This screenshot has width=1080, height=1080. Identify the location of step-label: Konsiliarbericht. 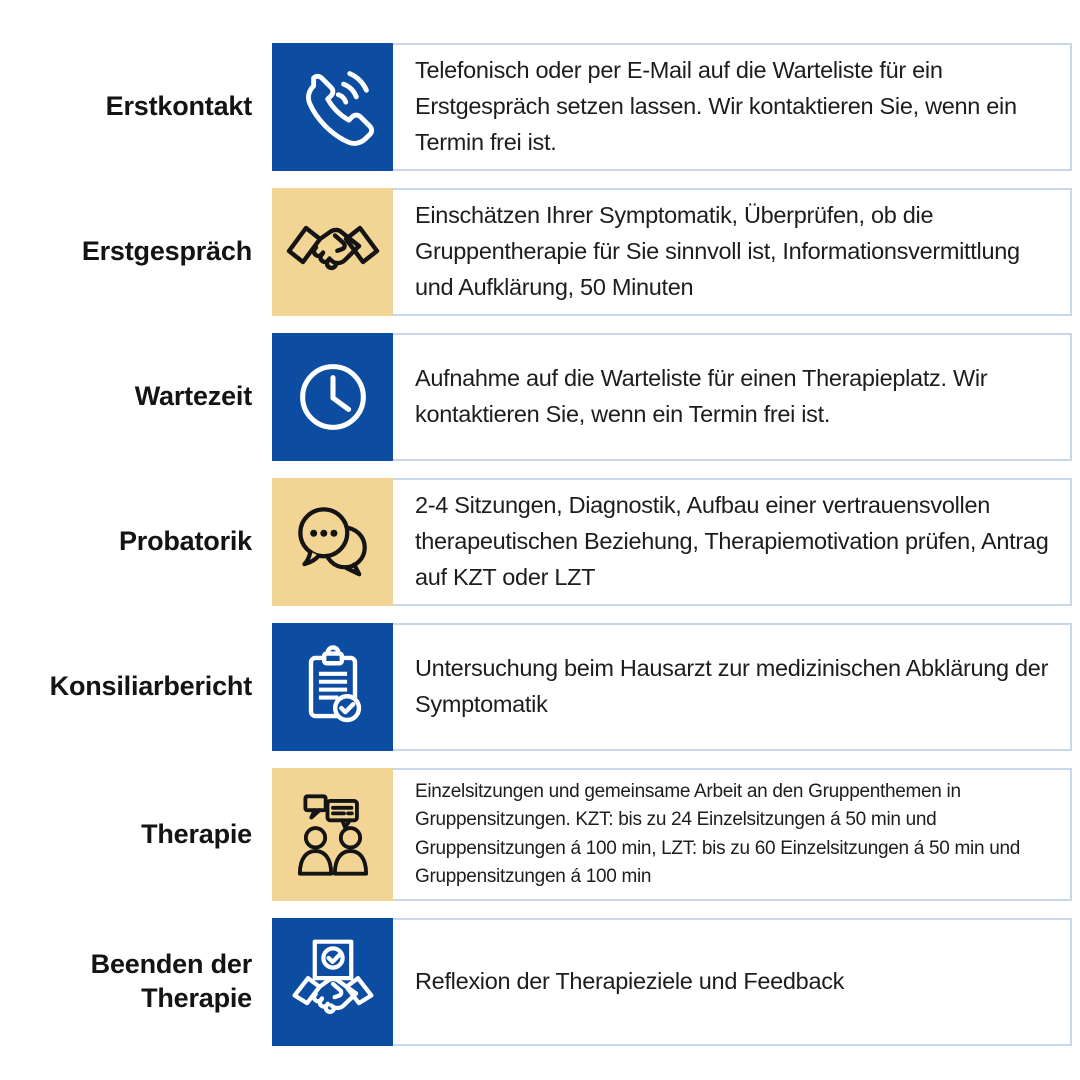
(151, 686).